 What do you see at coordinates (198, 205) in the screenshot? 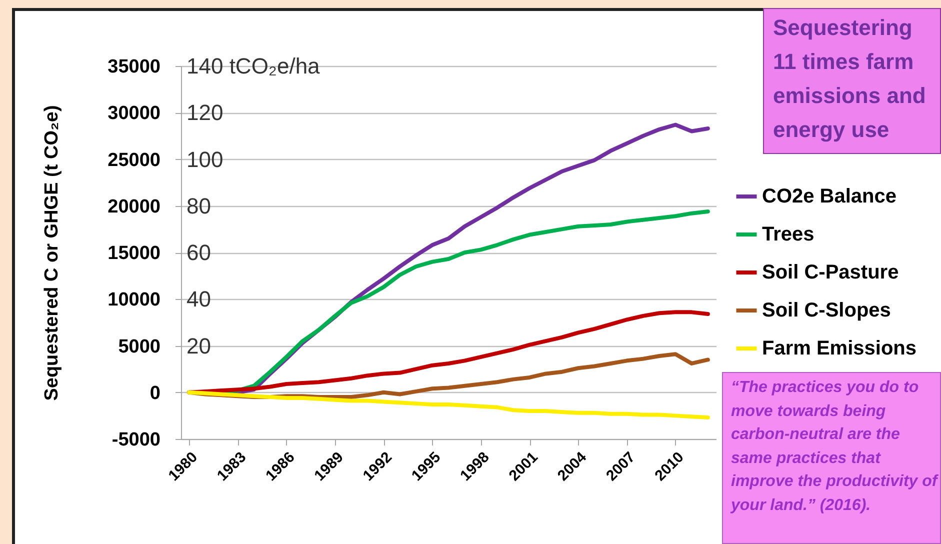
I see `y2-tick-label: 80` at bounding box center [198, 205].